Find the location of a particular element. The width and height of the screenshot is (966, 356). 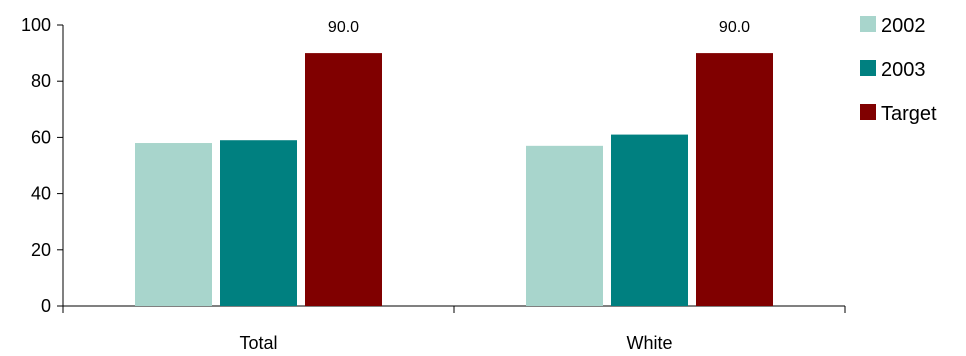

legend-swatch-2003 is located at coordinates (868, 68).